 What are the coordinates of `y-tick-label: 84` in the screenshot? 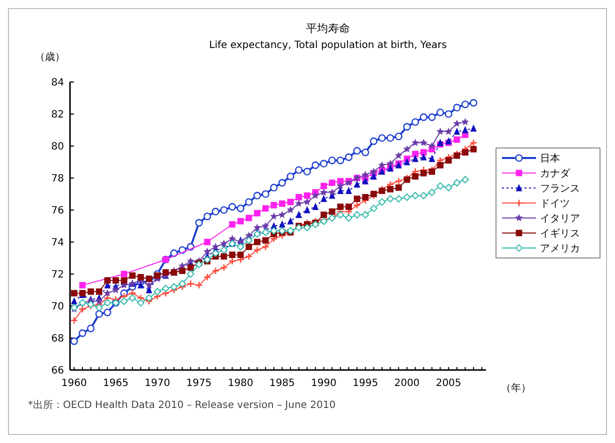 It's located at (57, 83).